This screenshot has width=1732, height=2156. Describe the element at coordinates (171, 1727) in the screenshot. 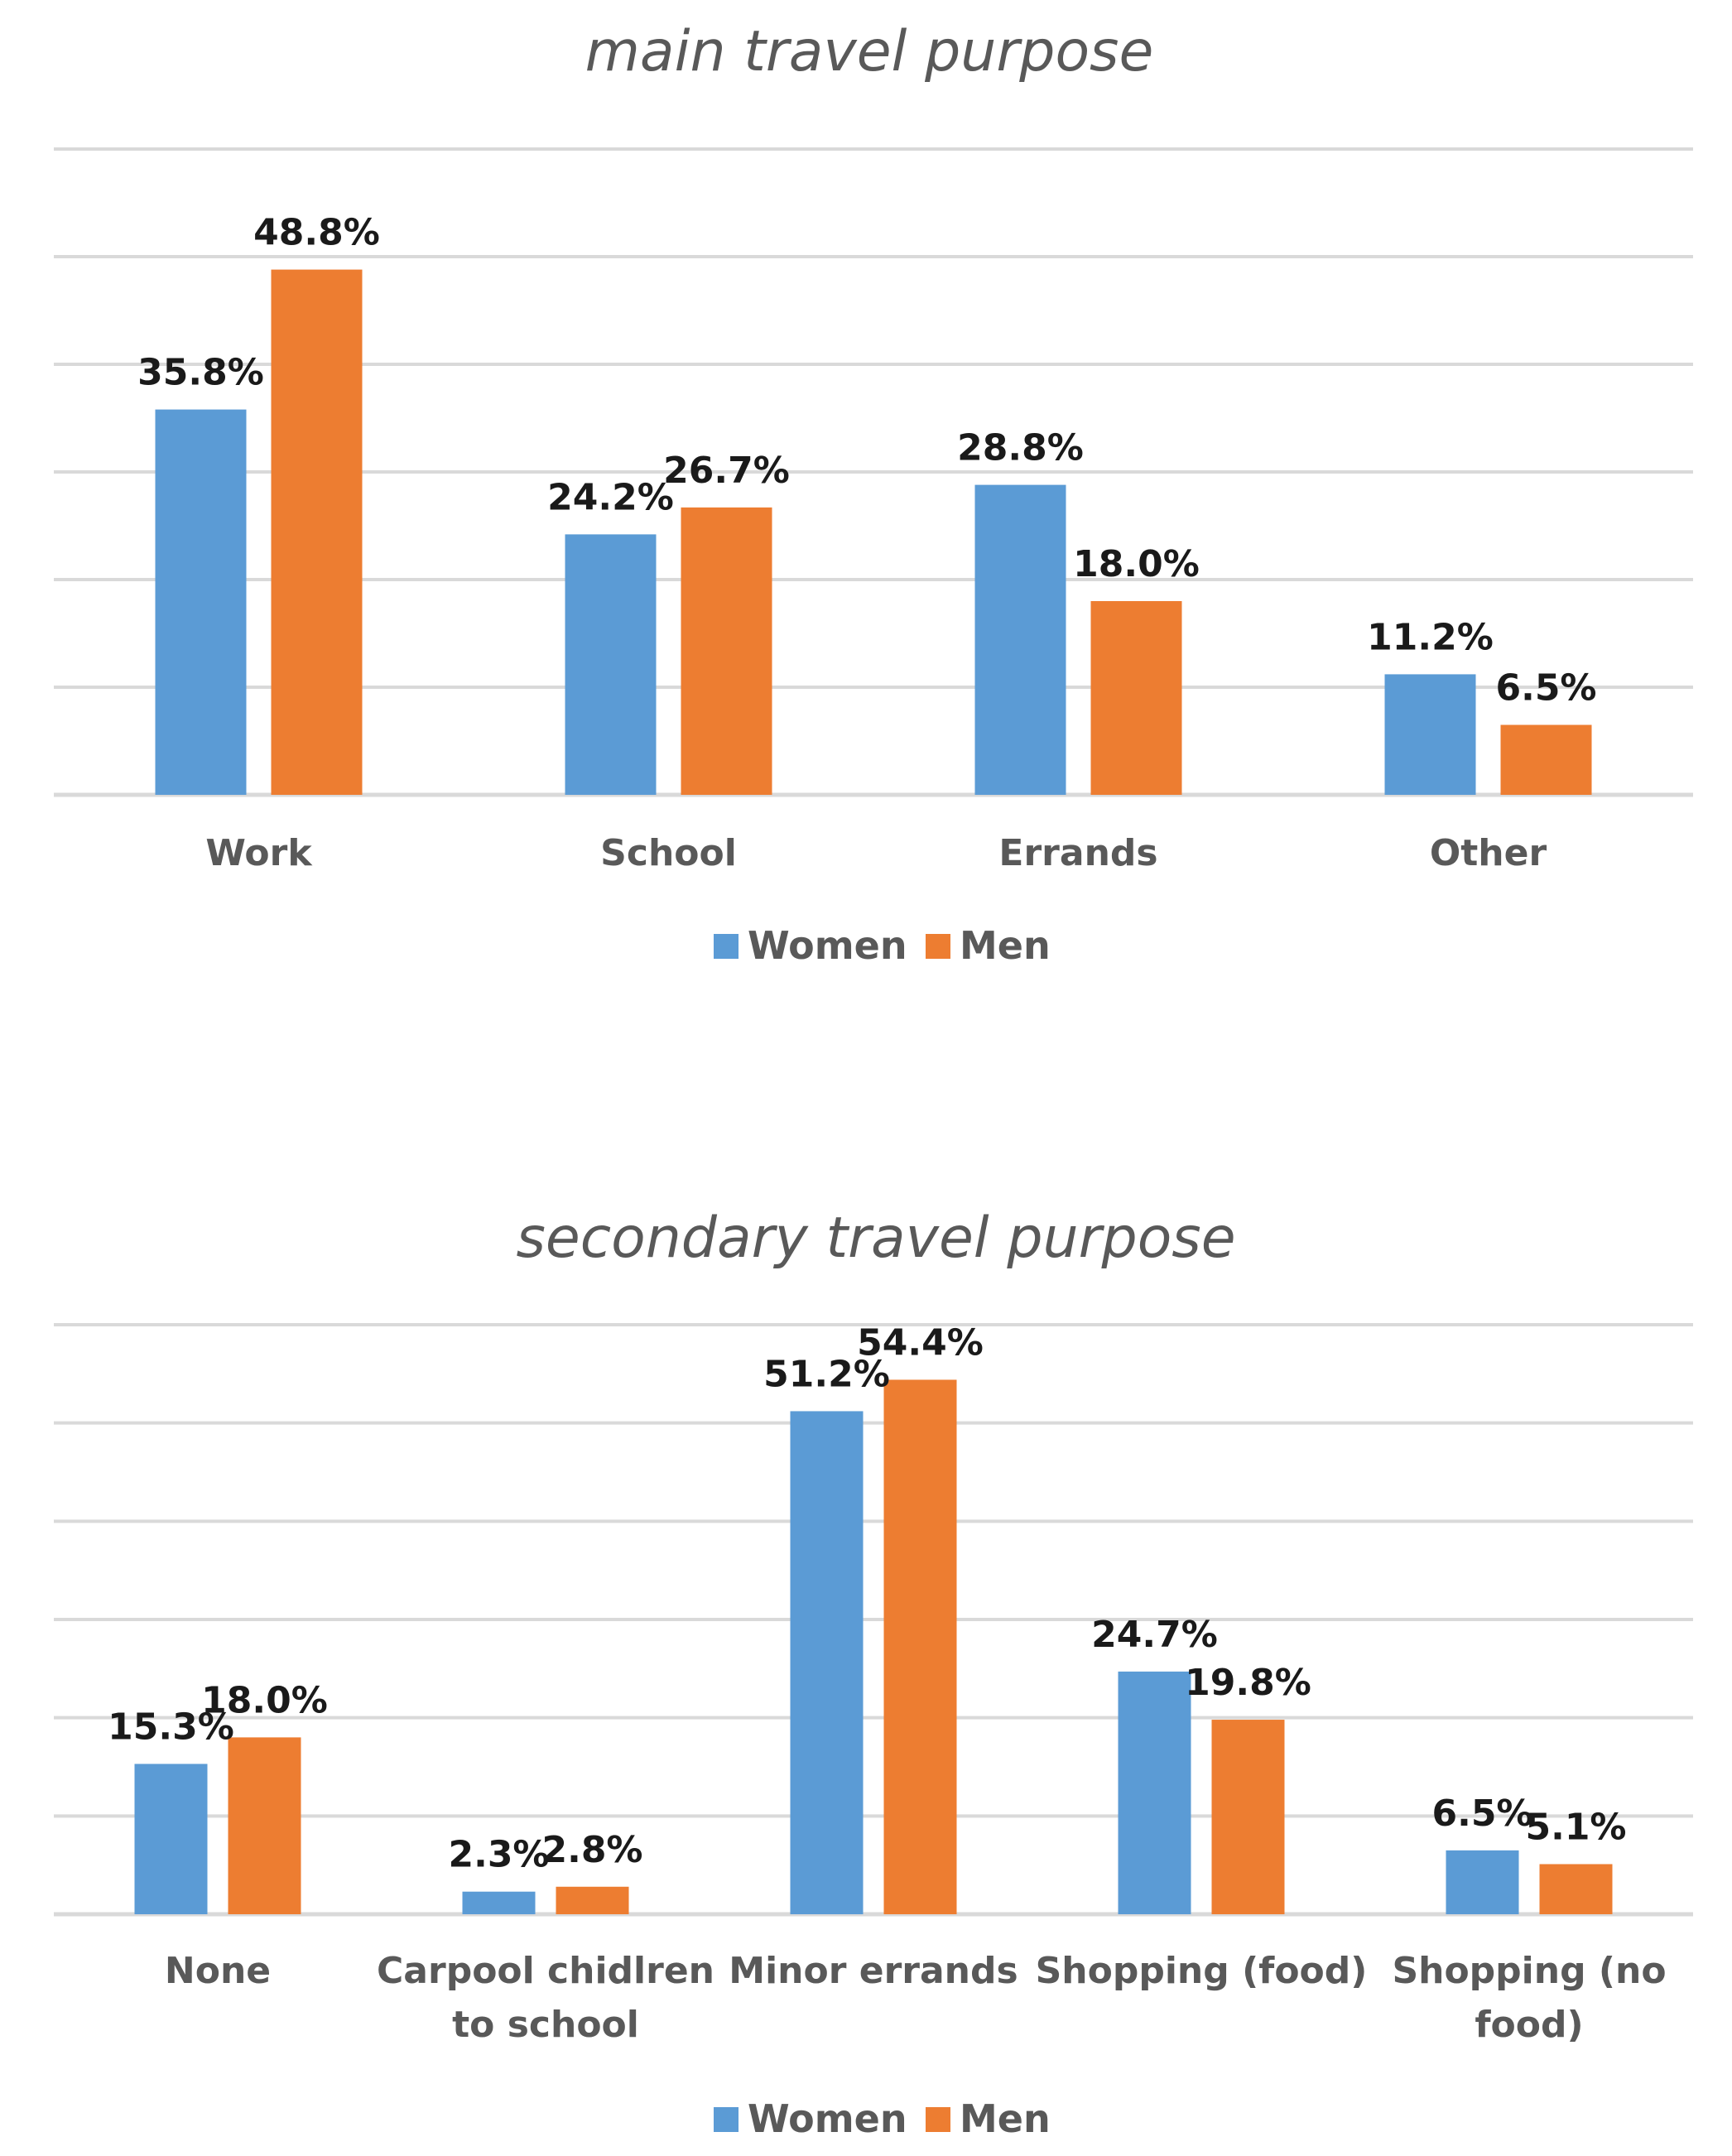

I see `data-label: 15.3%` at that location.